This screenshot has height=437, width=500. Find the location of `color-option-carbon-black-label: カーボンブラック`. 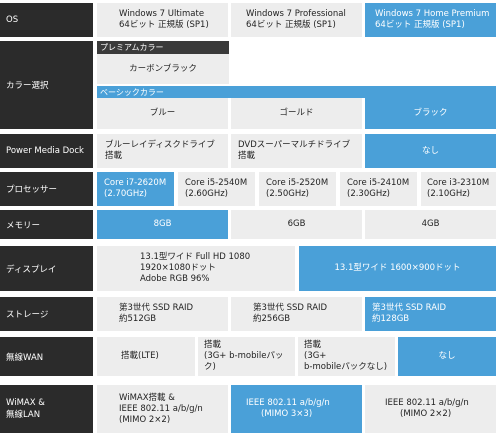

color-option-carbon-black-label: カーボンブラック is located at coordinates (163, 68).